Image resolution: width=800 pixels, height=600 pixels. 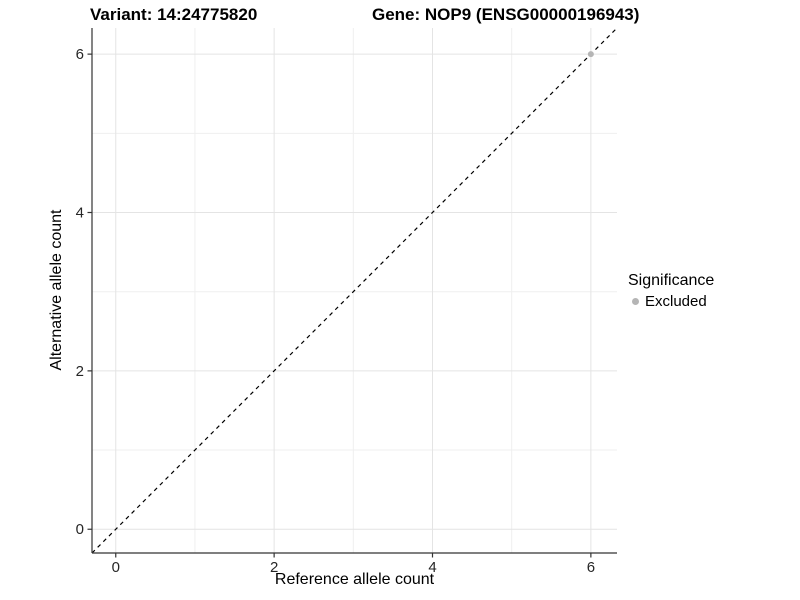 I want to click on legend-title: Significance, so click(x=671, y=280).